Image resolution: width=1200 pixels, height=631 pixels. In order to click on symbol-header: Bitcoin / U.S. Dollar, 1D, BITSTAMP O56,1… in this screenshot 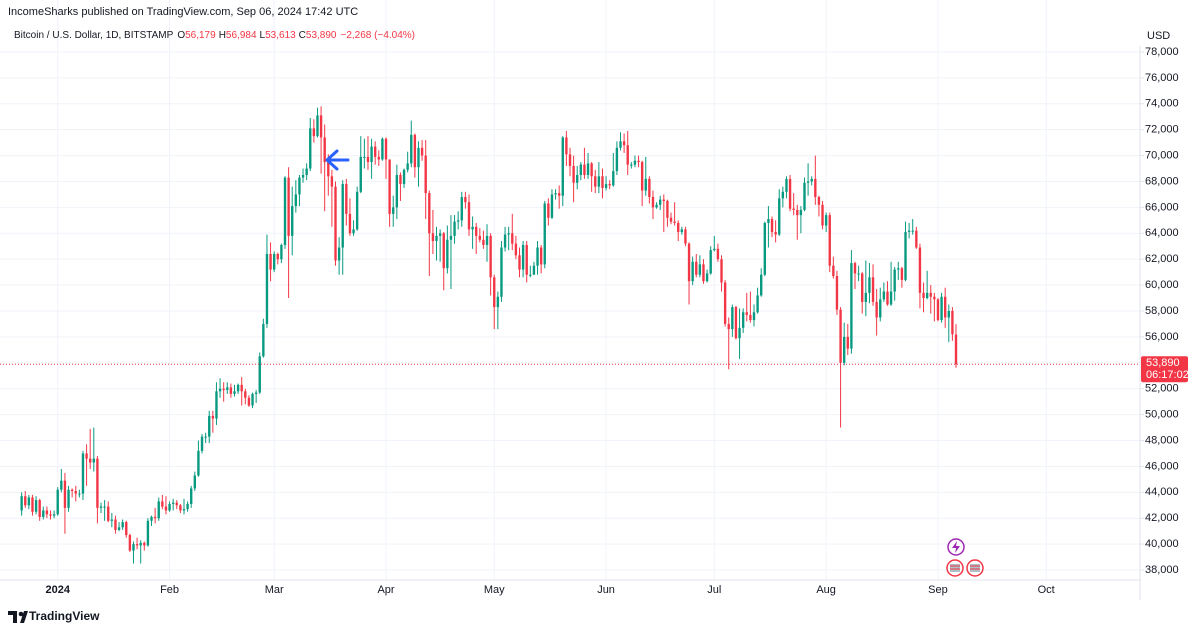, I will do `click(214, 35)`.